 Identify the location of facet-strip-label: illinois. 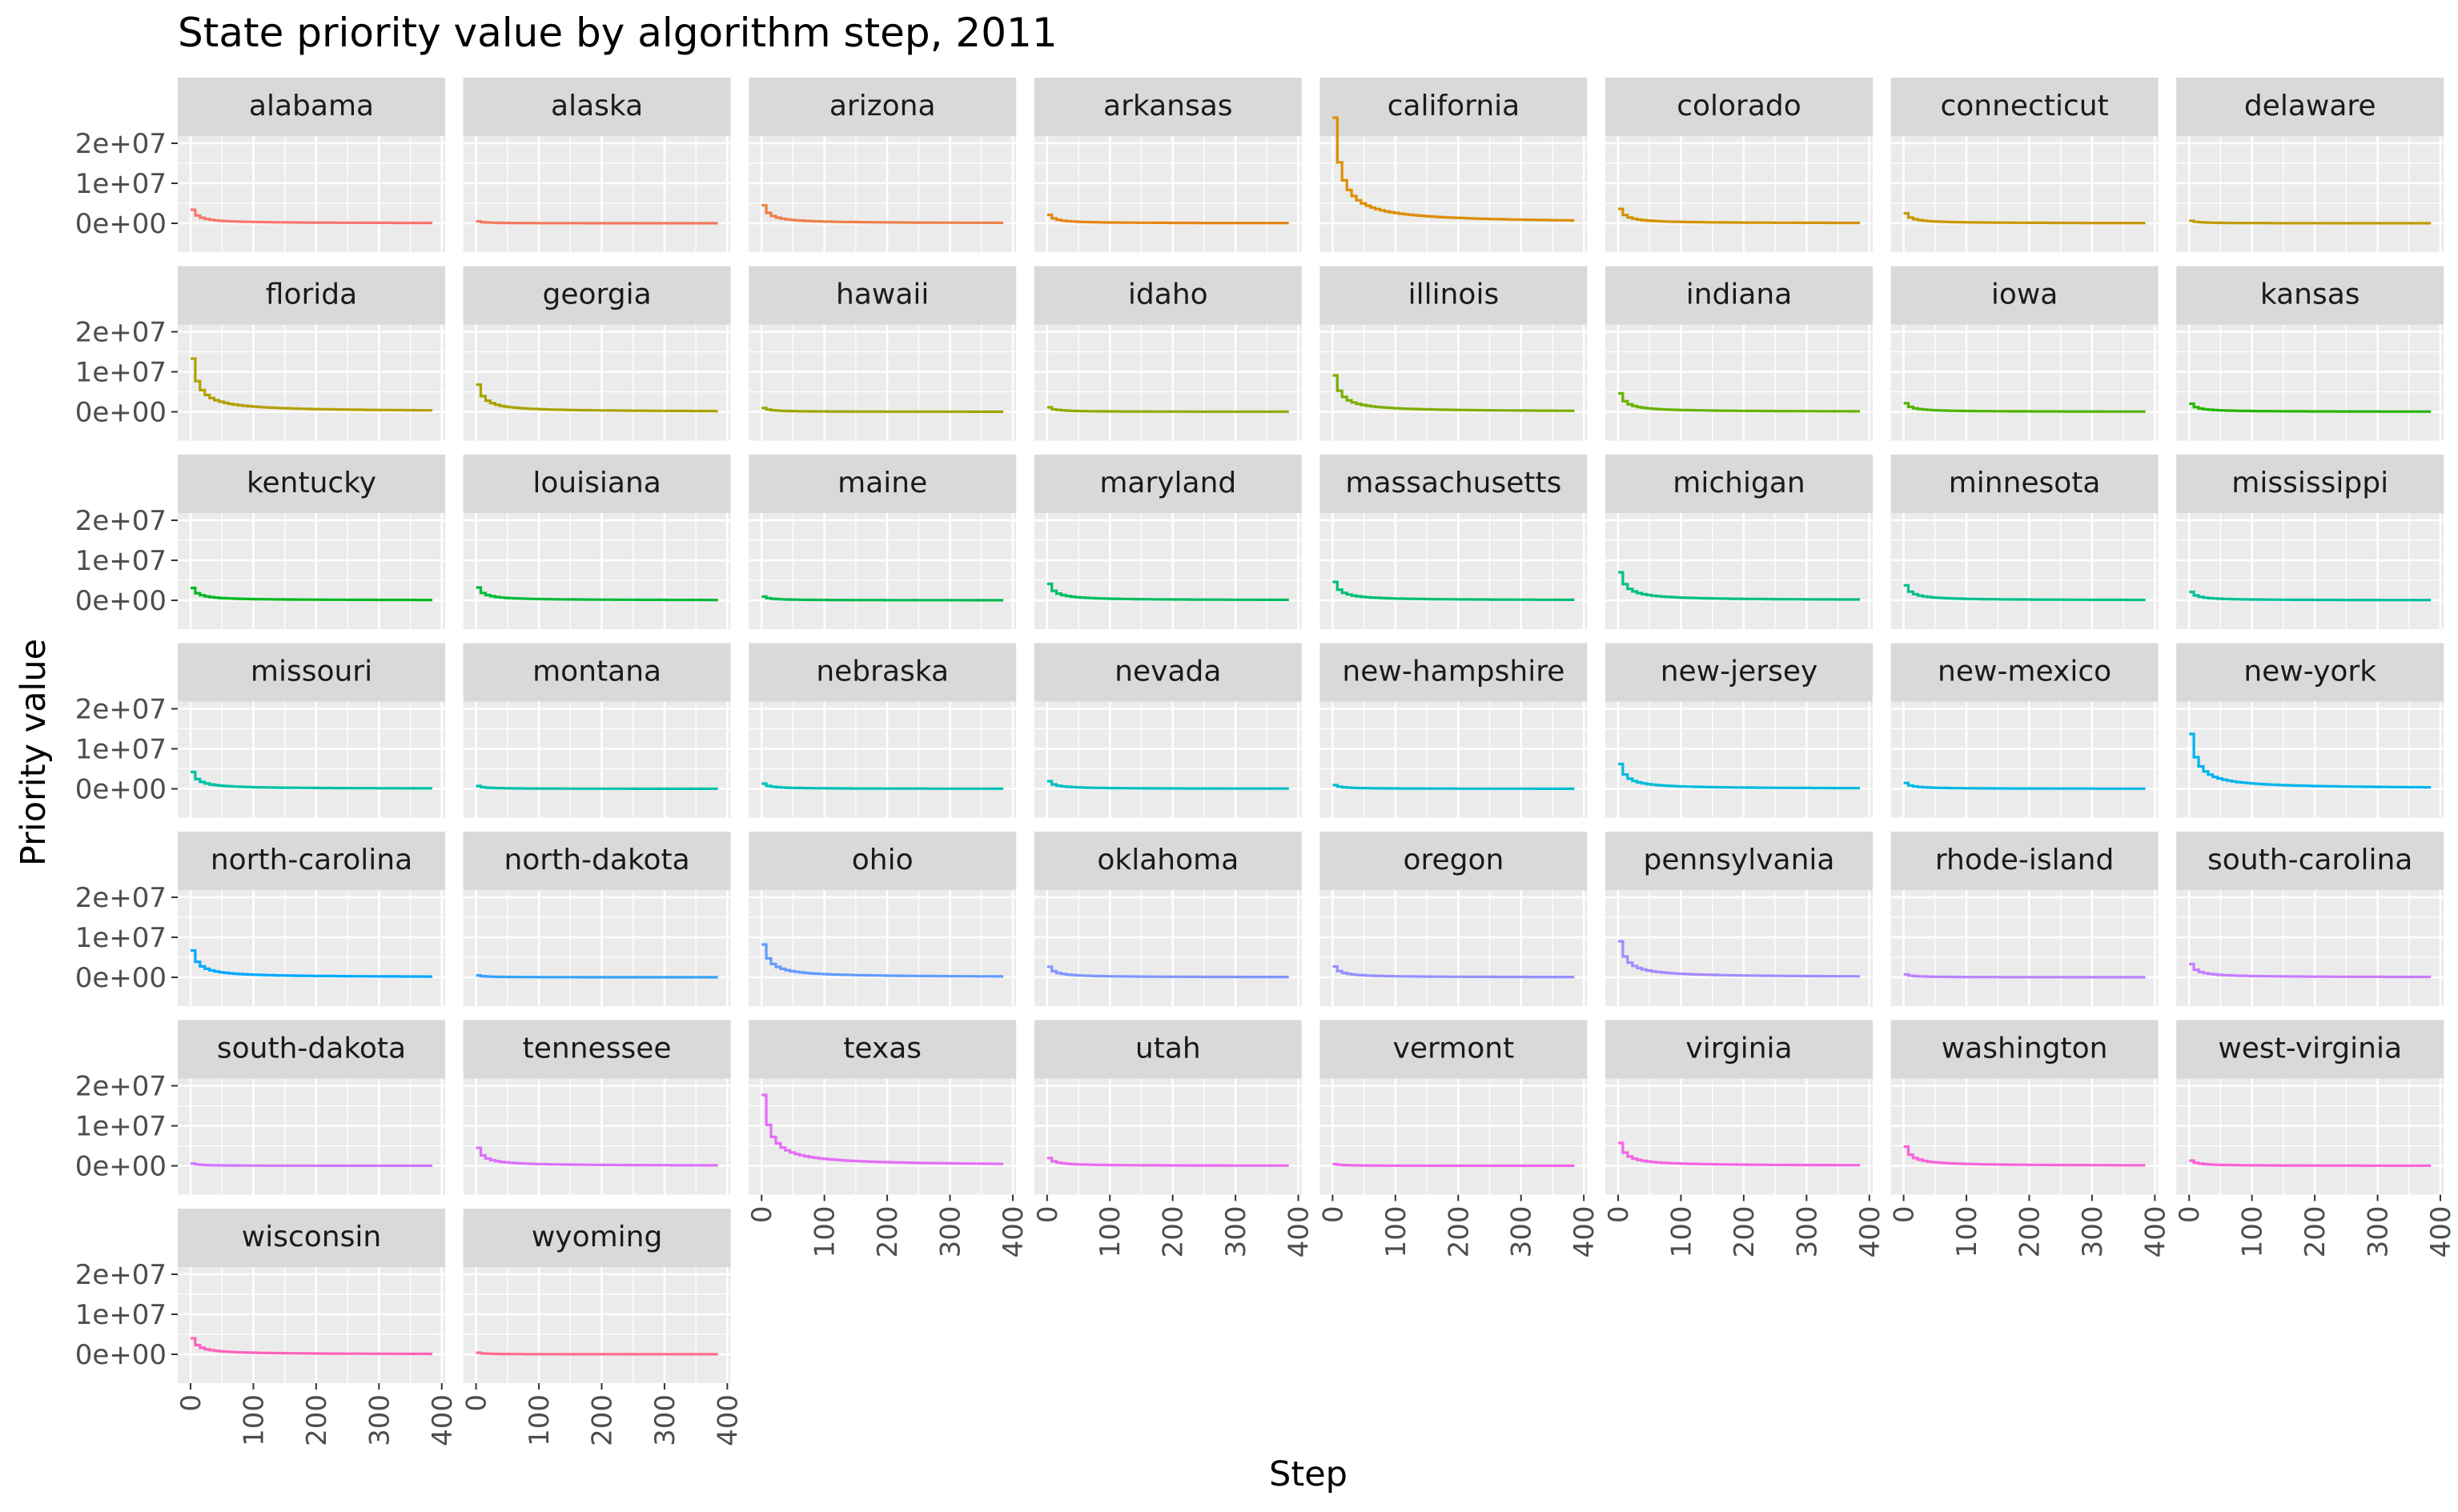
(1454, 295).